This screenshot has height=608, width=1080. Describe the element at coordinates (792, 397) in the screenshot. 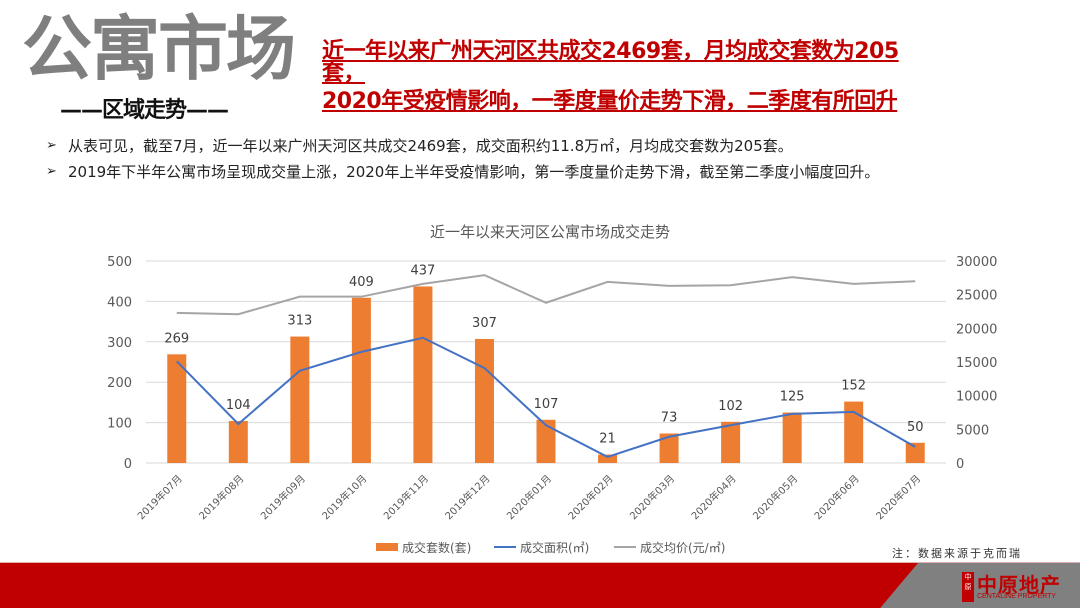

I see `bar-data-label: 125` at that location.